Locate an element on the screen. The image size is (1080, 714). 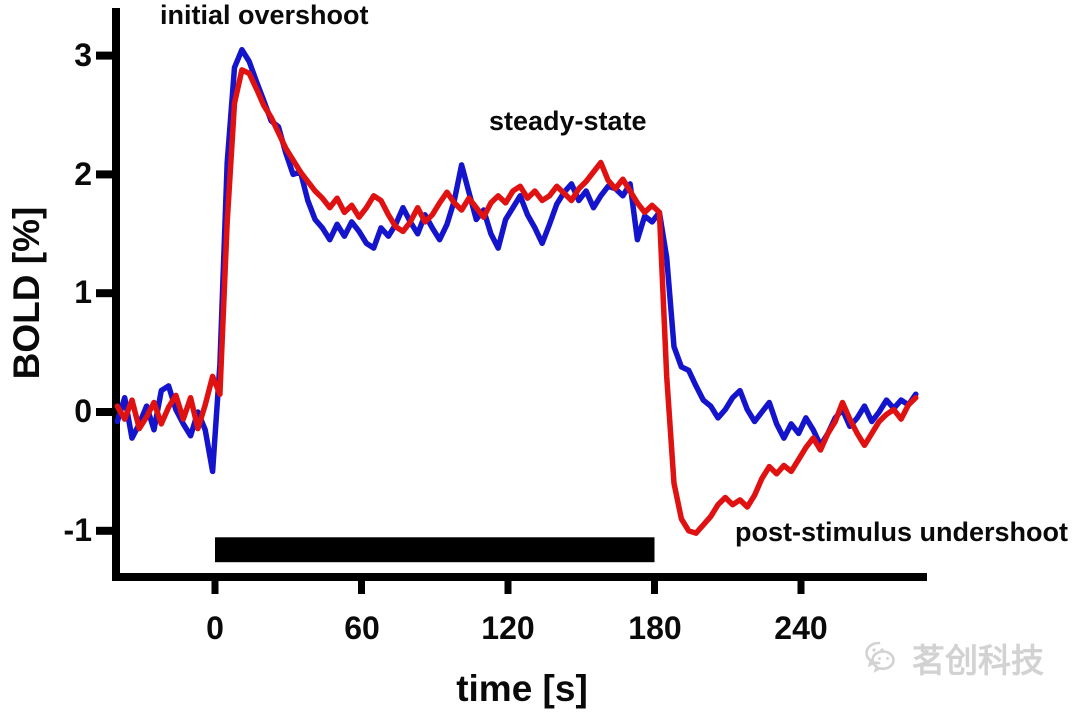
x-tick-label-0: 0 is located at coordinates (215, 628).